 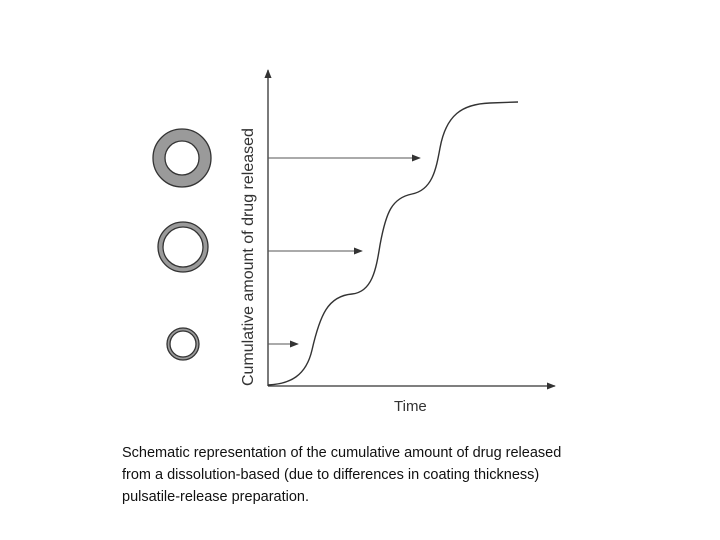 I want to click on pellet-thick-coating, so click(x=182, y=158).